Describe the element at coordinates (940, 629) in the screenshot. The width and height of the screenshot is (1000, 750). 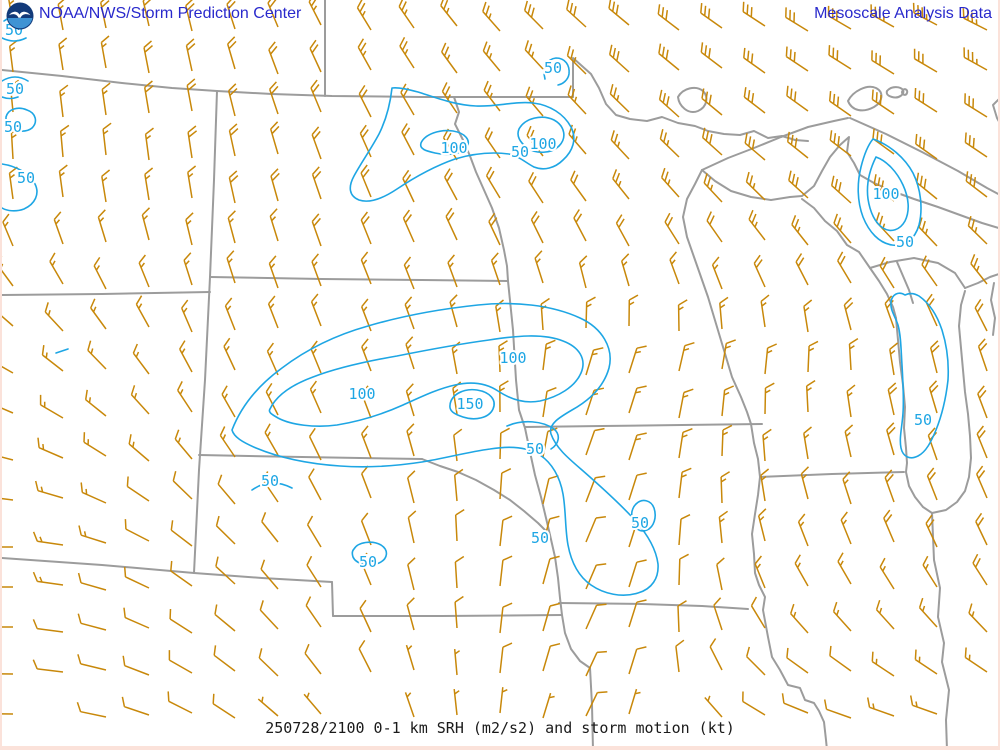
I see `il-in-border` at that location.